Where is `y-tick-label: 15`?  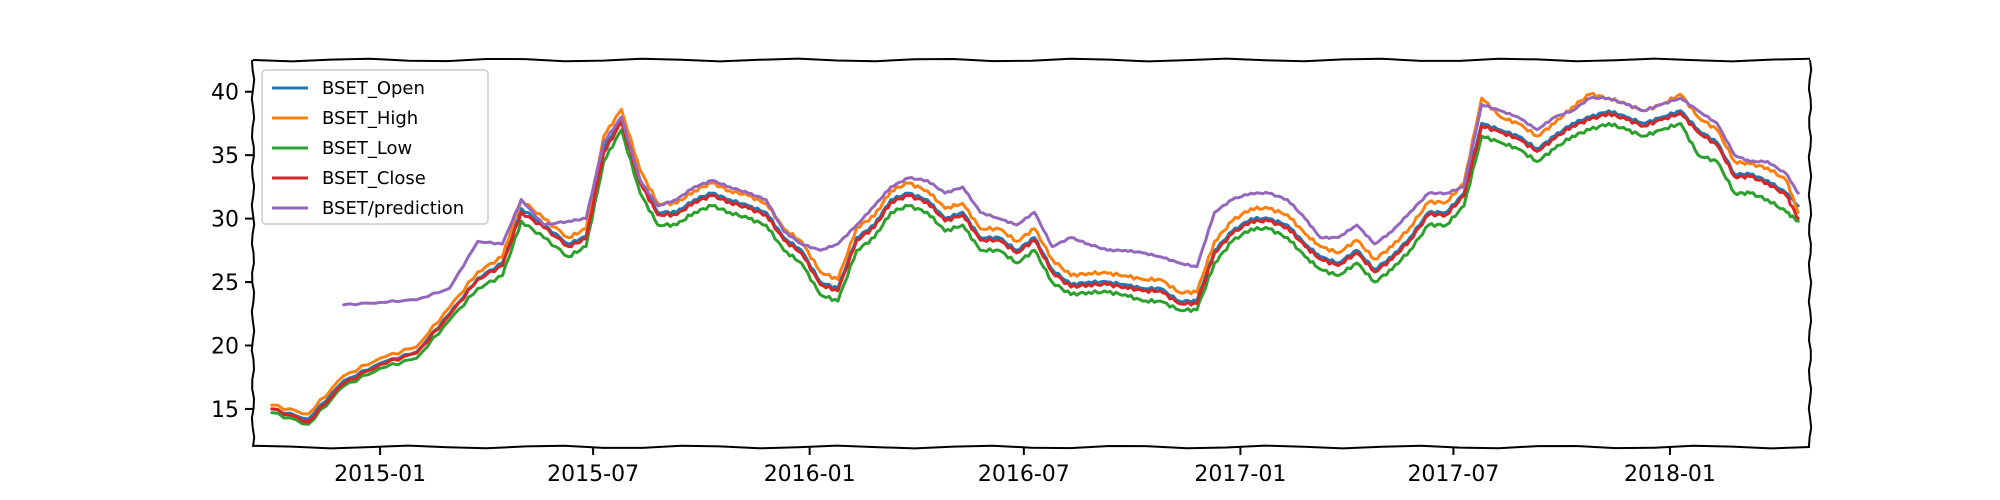
y-tick-label: 15 is located at coordinates (225, 410).